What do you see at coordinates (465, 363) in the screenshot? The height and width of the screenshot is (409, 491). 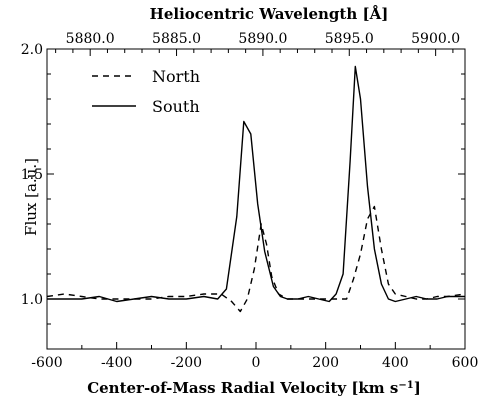 I see `x-tick-label: 600` at bounding box center [465, 363].